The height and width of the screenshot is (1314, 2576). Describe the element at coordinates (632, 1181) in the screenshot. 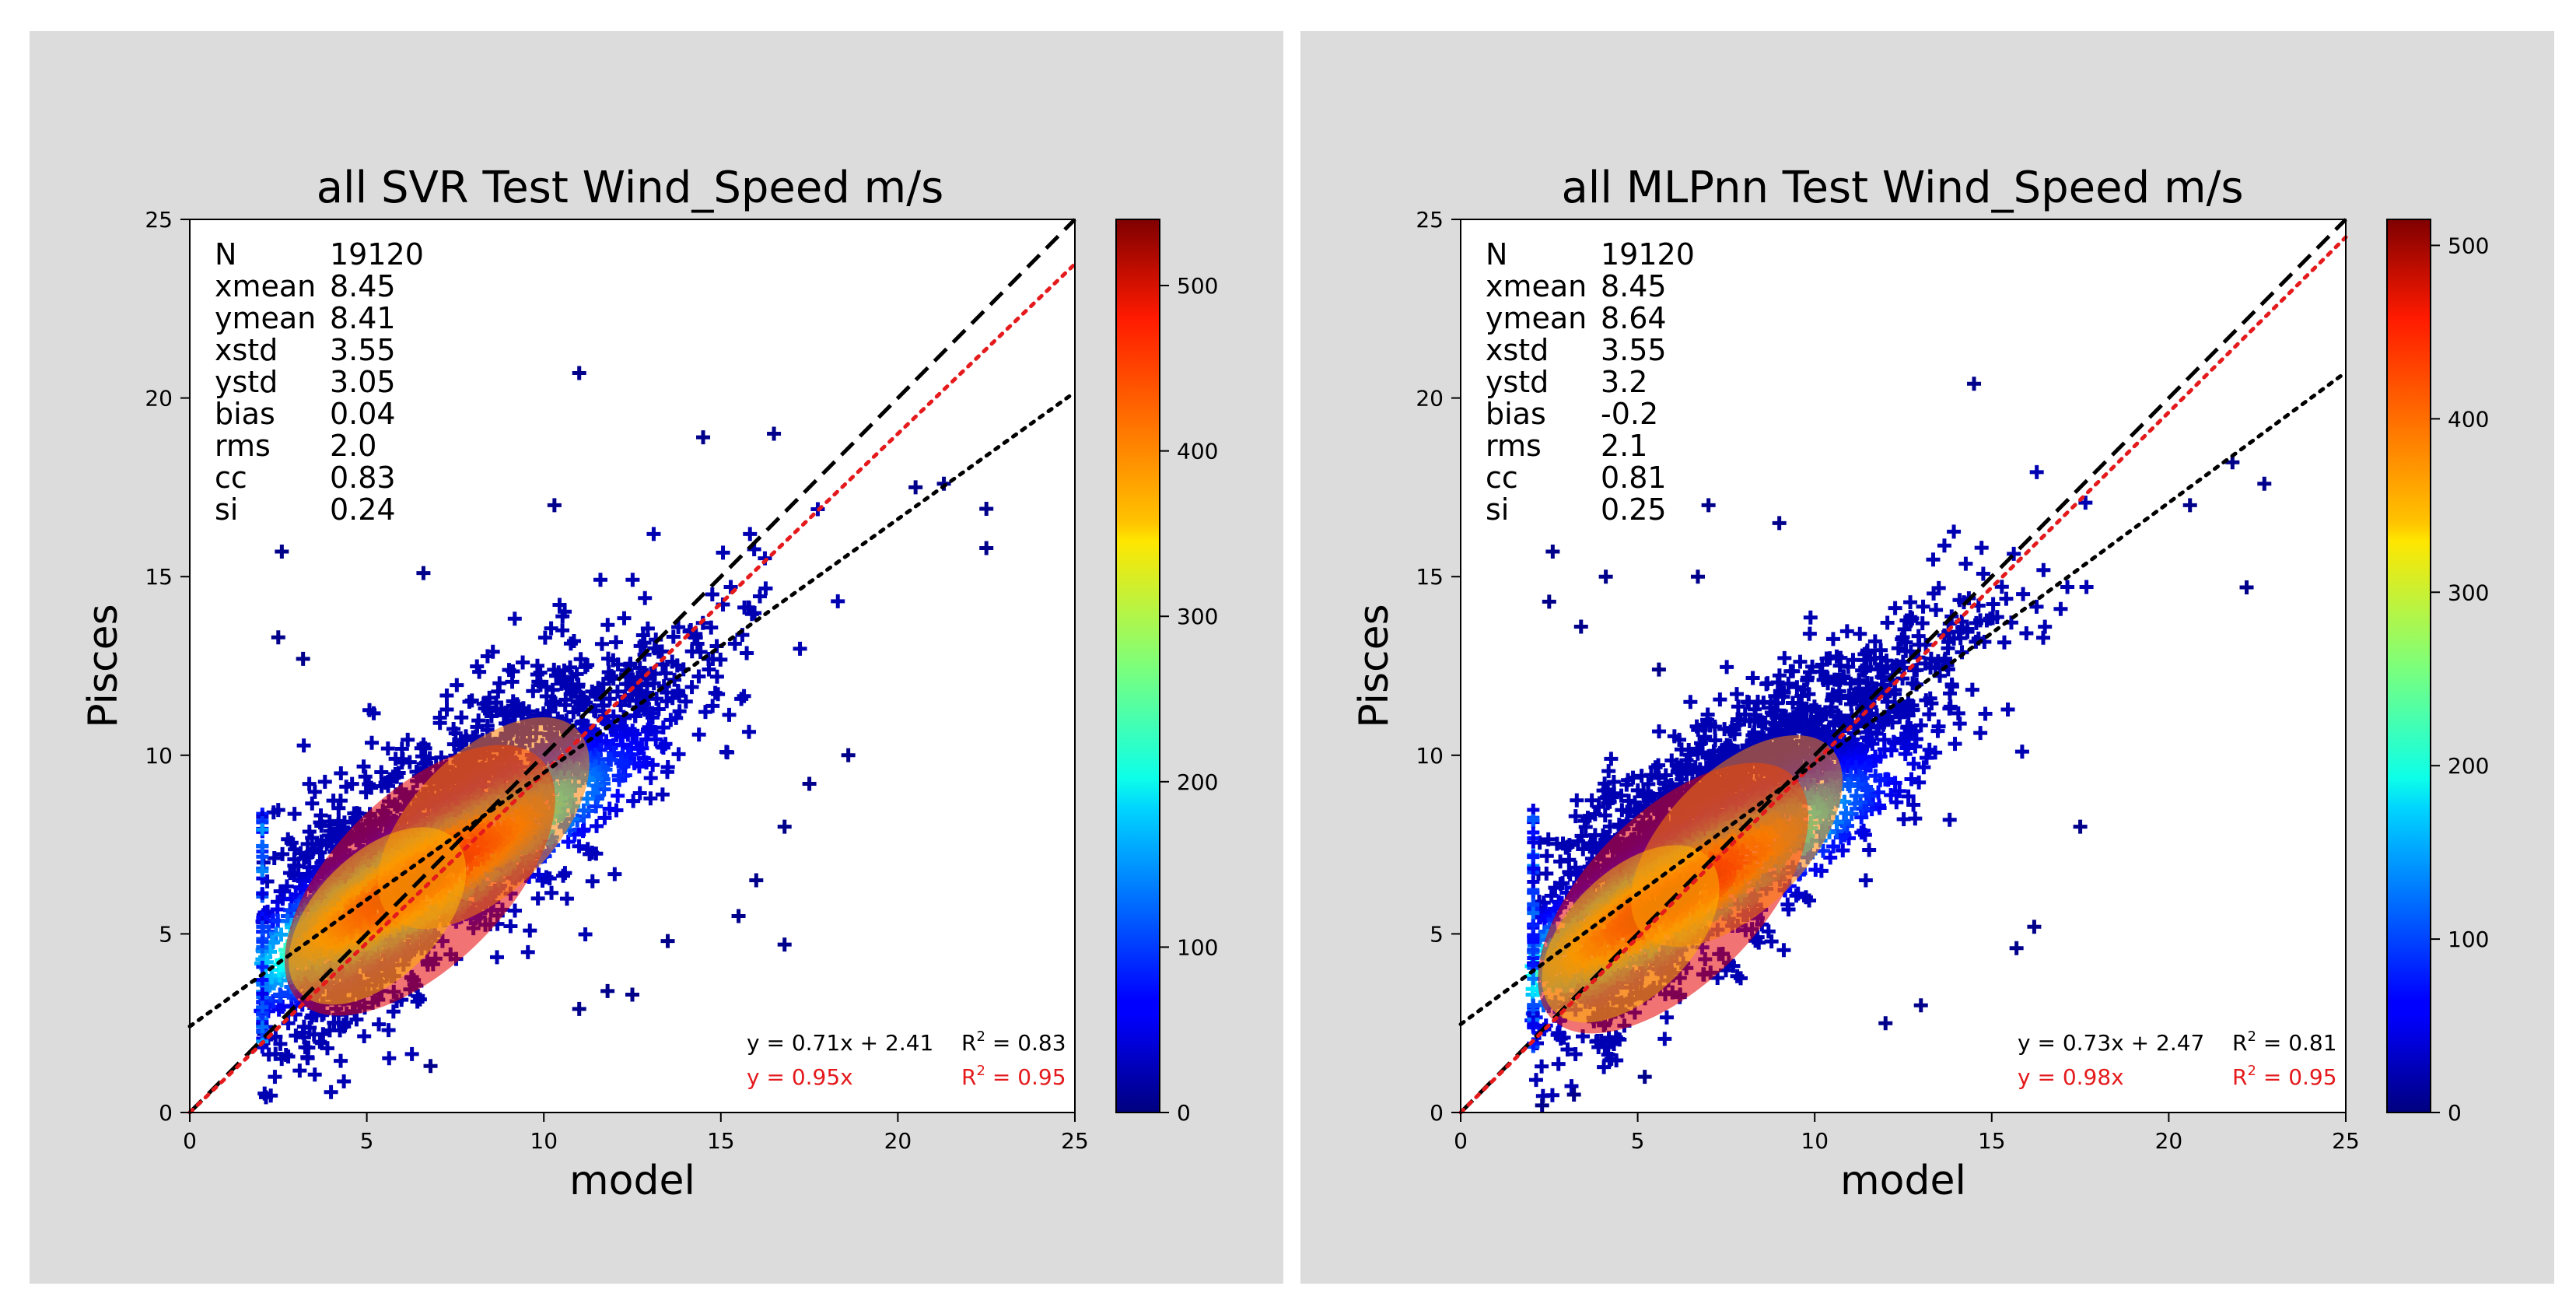

I see `x-axis-label: model` at that location.